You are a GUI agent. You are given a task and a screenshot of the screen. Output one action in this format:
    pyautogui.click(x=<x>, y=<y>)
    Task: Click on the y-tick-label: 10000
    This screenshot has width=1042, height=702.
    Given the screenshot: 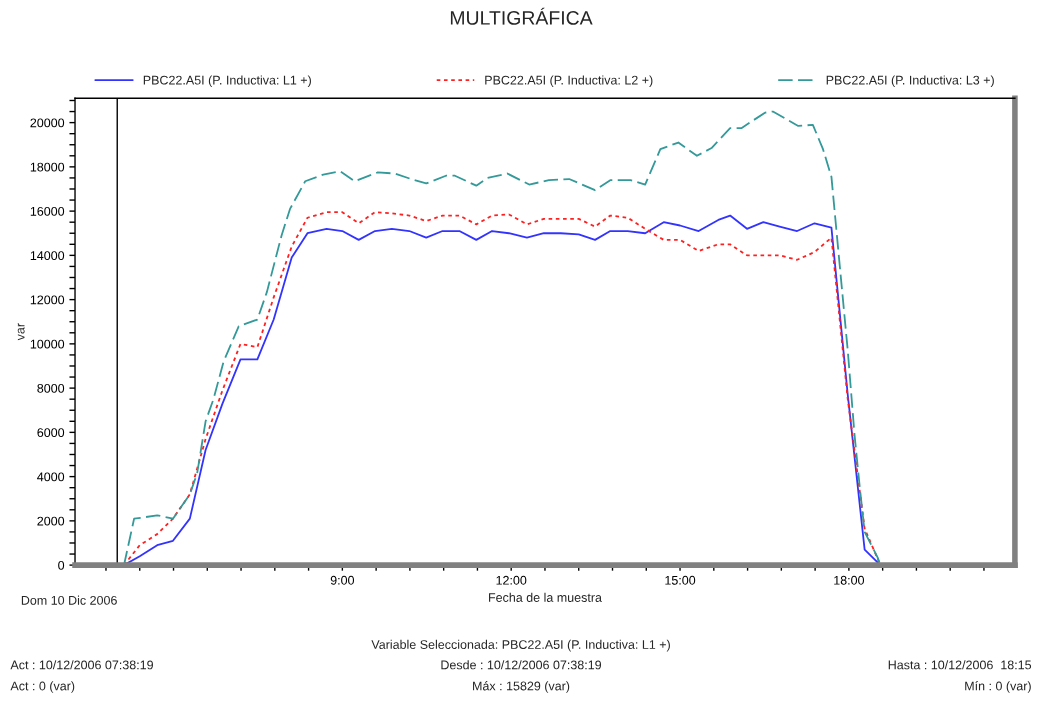 What is the action you would take?
    pyautogui.click(x=47, y=344)
    